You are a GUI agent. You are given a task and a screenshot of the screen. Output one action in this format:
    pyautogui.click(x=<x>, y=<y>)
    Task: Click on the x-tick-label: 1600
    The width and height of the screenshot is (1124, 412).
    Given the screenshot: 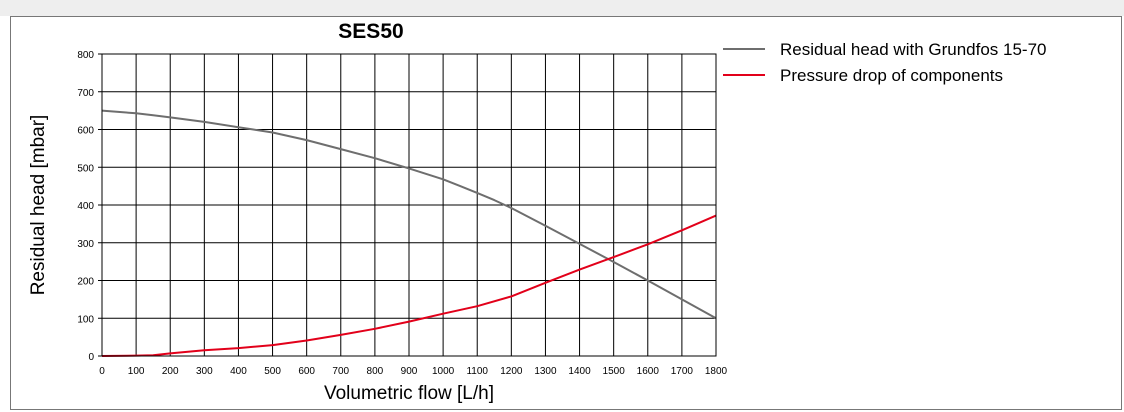 What is the action you would take?
    pyautogui.click(x=648, y=371)
    